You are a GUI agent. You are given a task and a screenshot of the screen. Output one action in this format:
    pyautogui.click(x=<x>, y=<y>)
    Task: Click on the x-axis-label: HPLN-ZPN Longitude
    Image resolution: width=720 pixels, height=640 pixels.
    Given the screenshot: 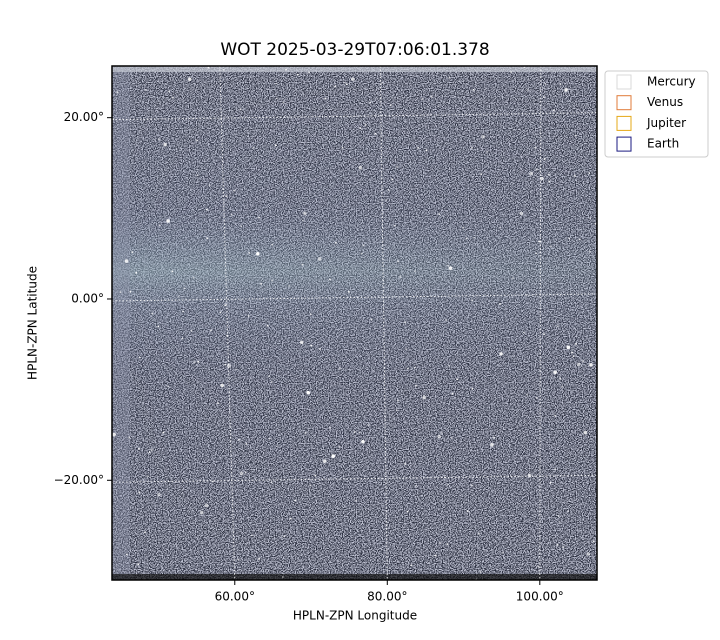 What is the action you would take?
    pyautogui.click(x=355, y=616)
    